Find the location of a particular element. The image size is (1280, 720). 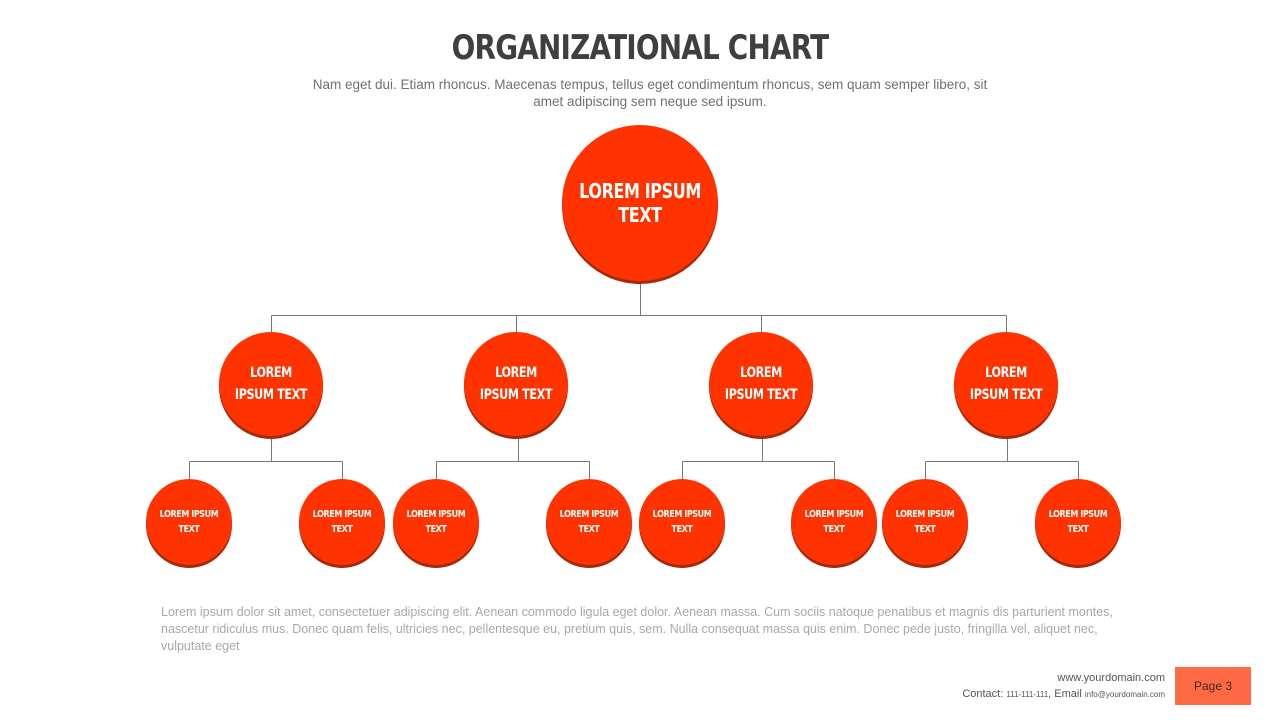

website: www.yourdomain.com is located at coordinates (1111, 678).